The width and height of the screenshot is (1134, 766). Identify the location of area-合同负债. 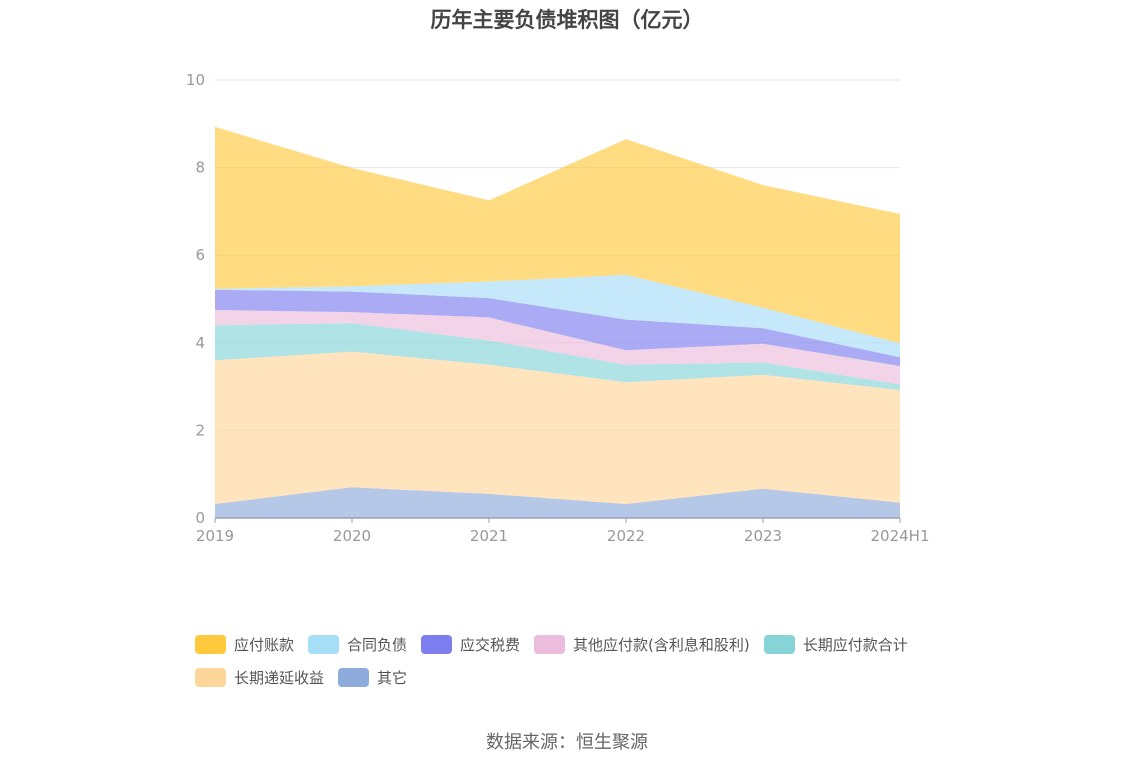
(557, 316).